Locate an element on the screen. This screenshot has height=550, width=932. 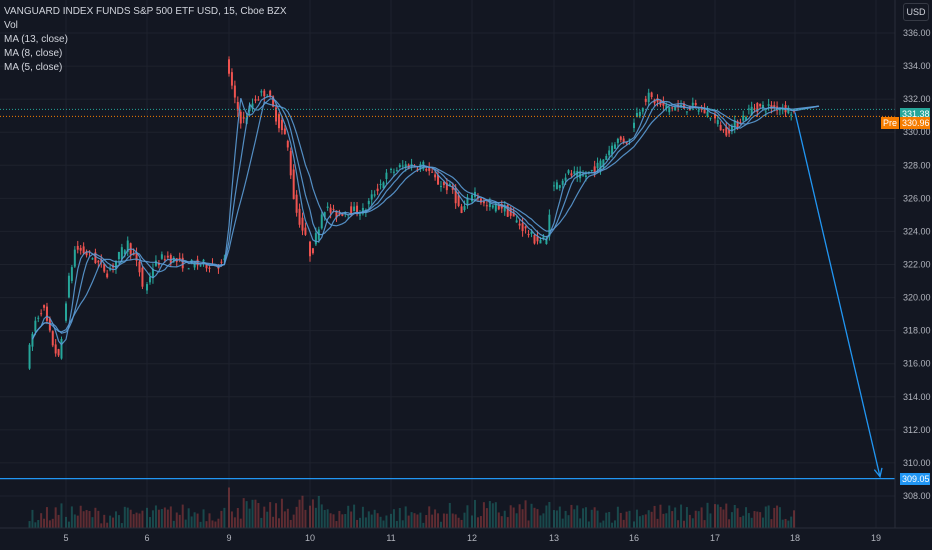
y-tick-label: 314.00 is located at coordinates (917, 397).